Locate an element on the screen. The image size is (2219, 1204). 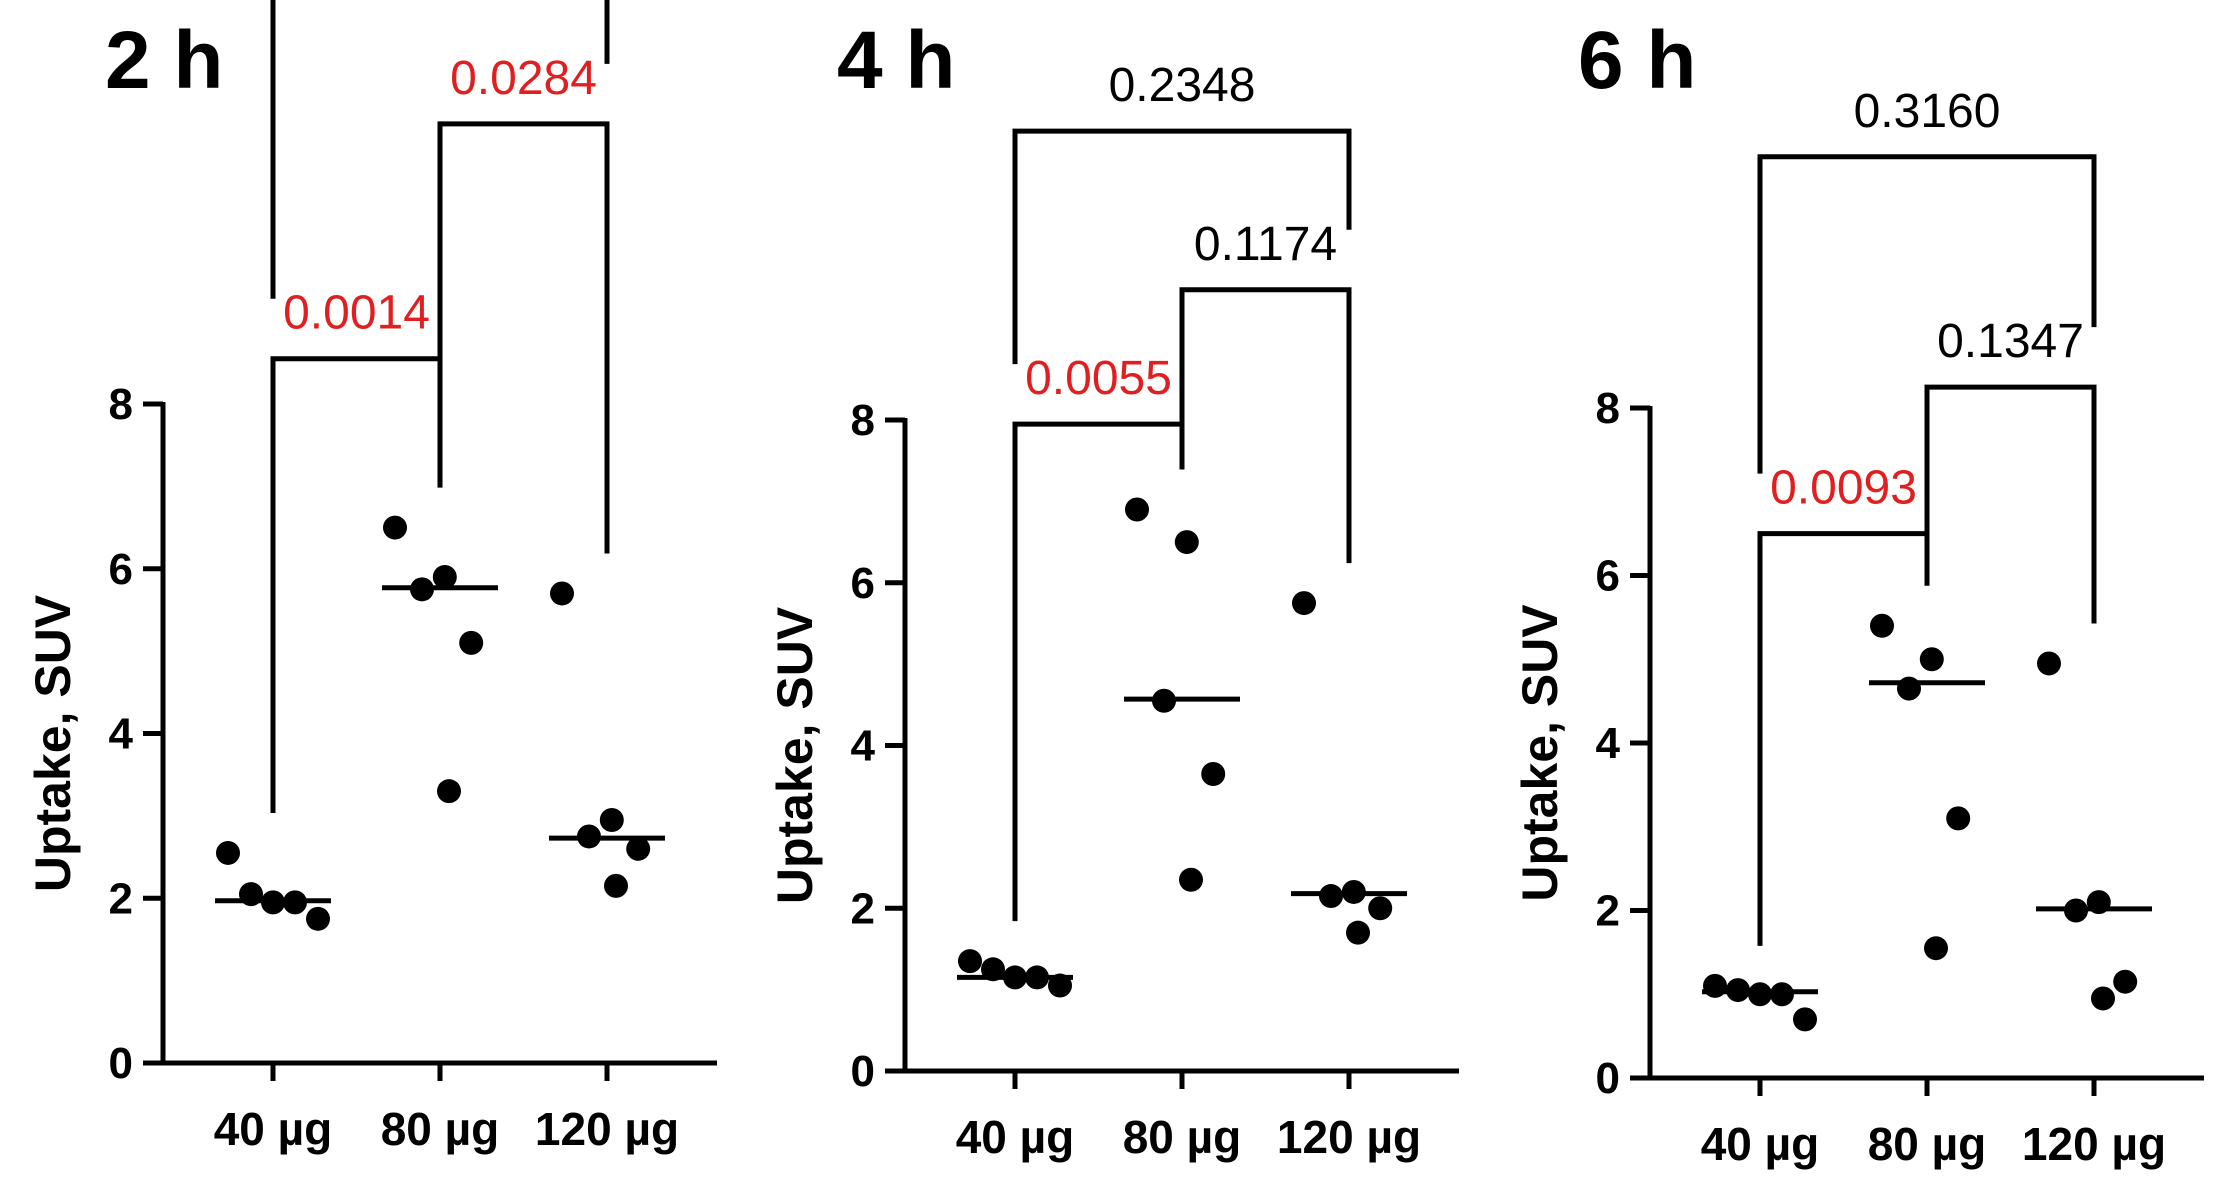
panel-title: 2 h is located at coordinates (164, 60).